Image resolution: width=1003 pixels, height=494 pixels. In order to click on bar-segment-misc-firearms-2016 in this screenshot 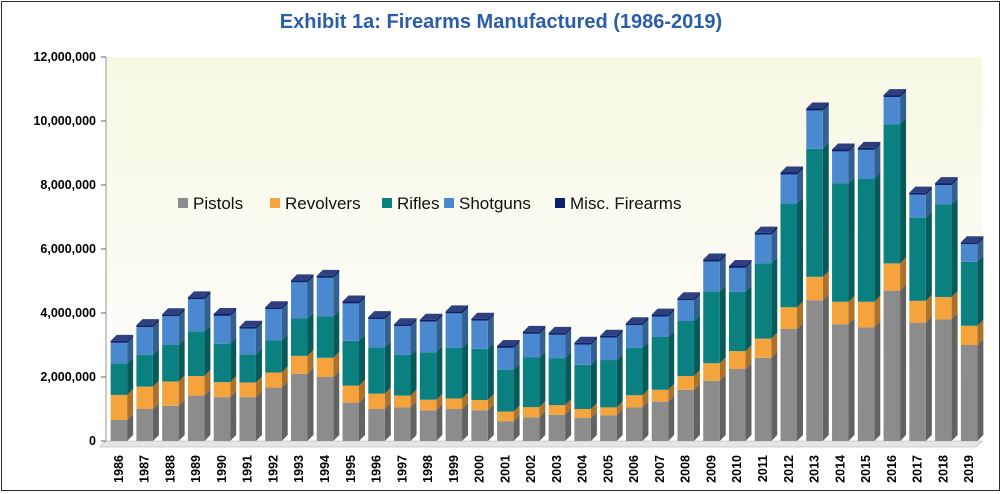, I will do `click(892, 96)`.